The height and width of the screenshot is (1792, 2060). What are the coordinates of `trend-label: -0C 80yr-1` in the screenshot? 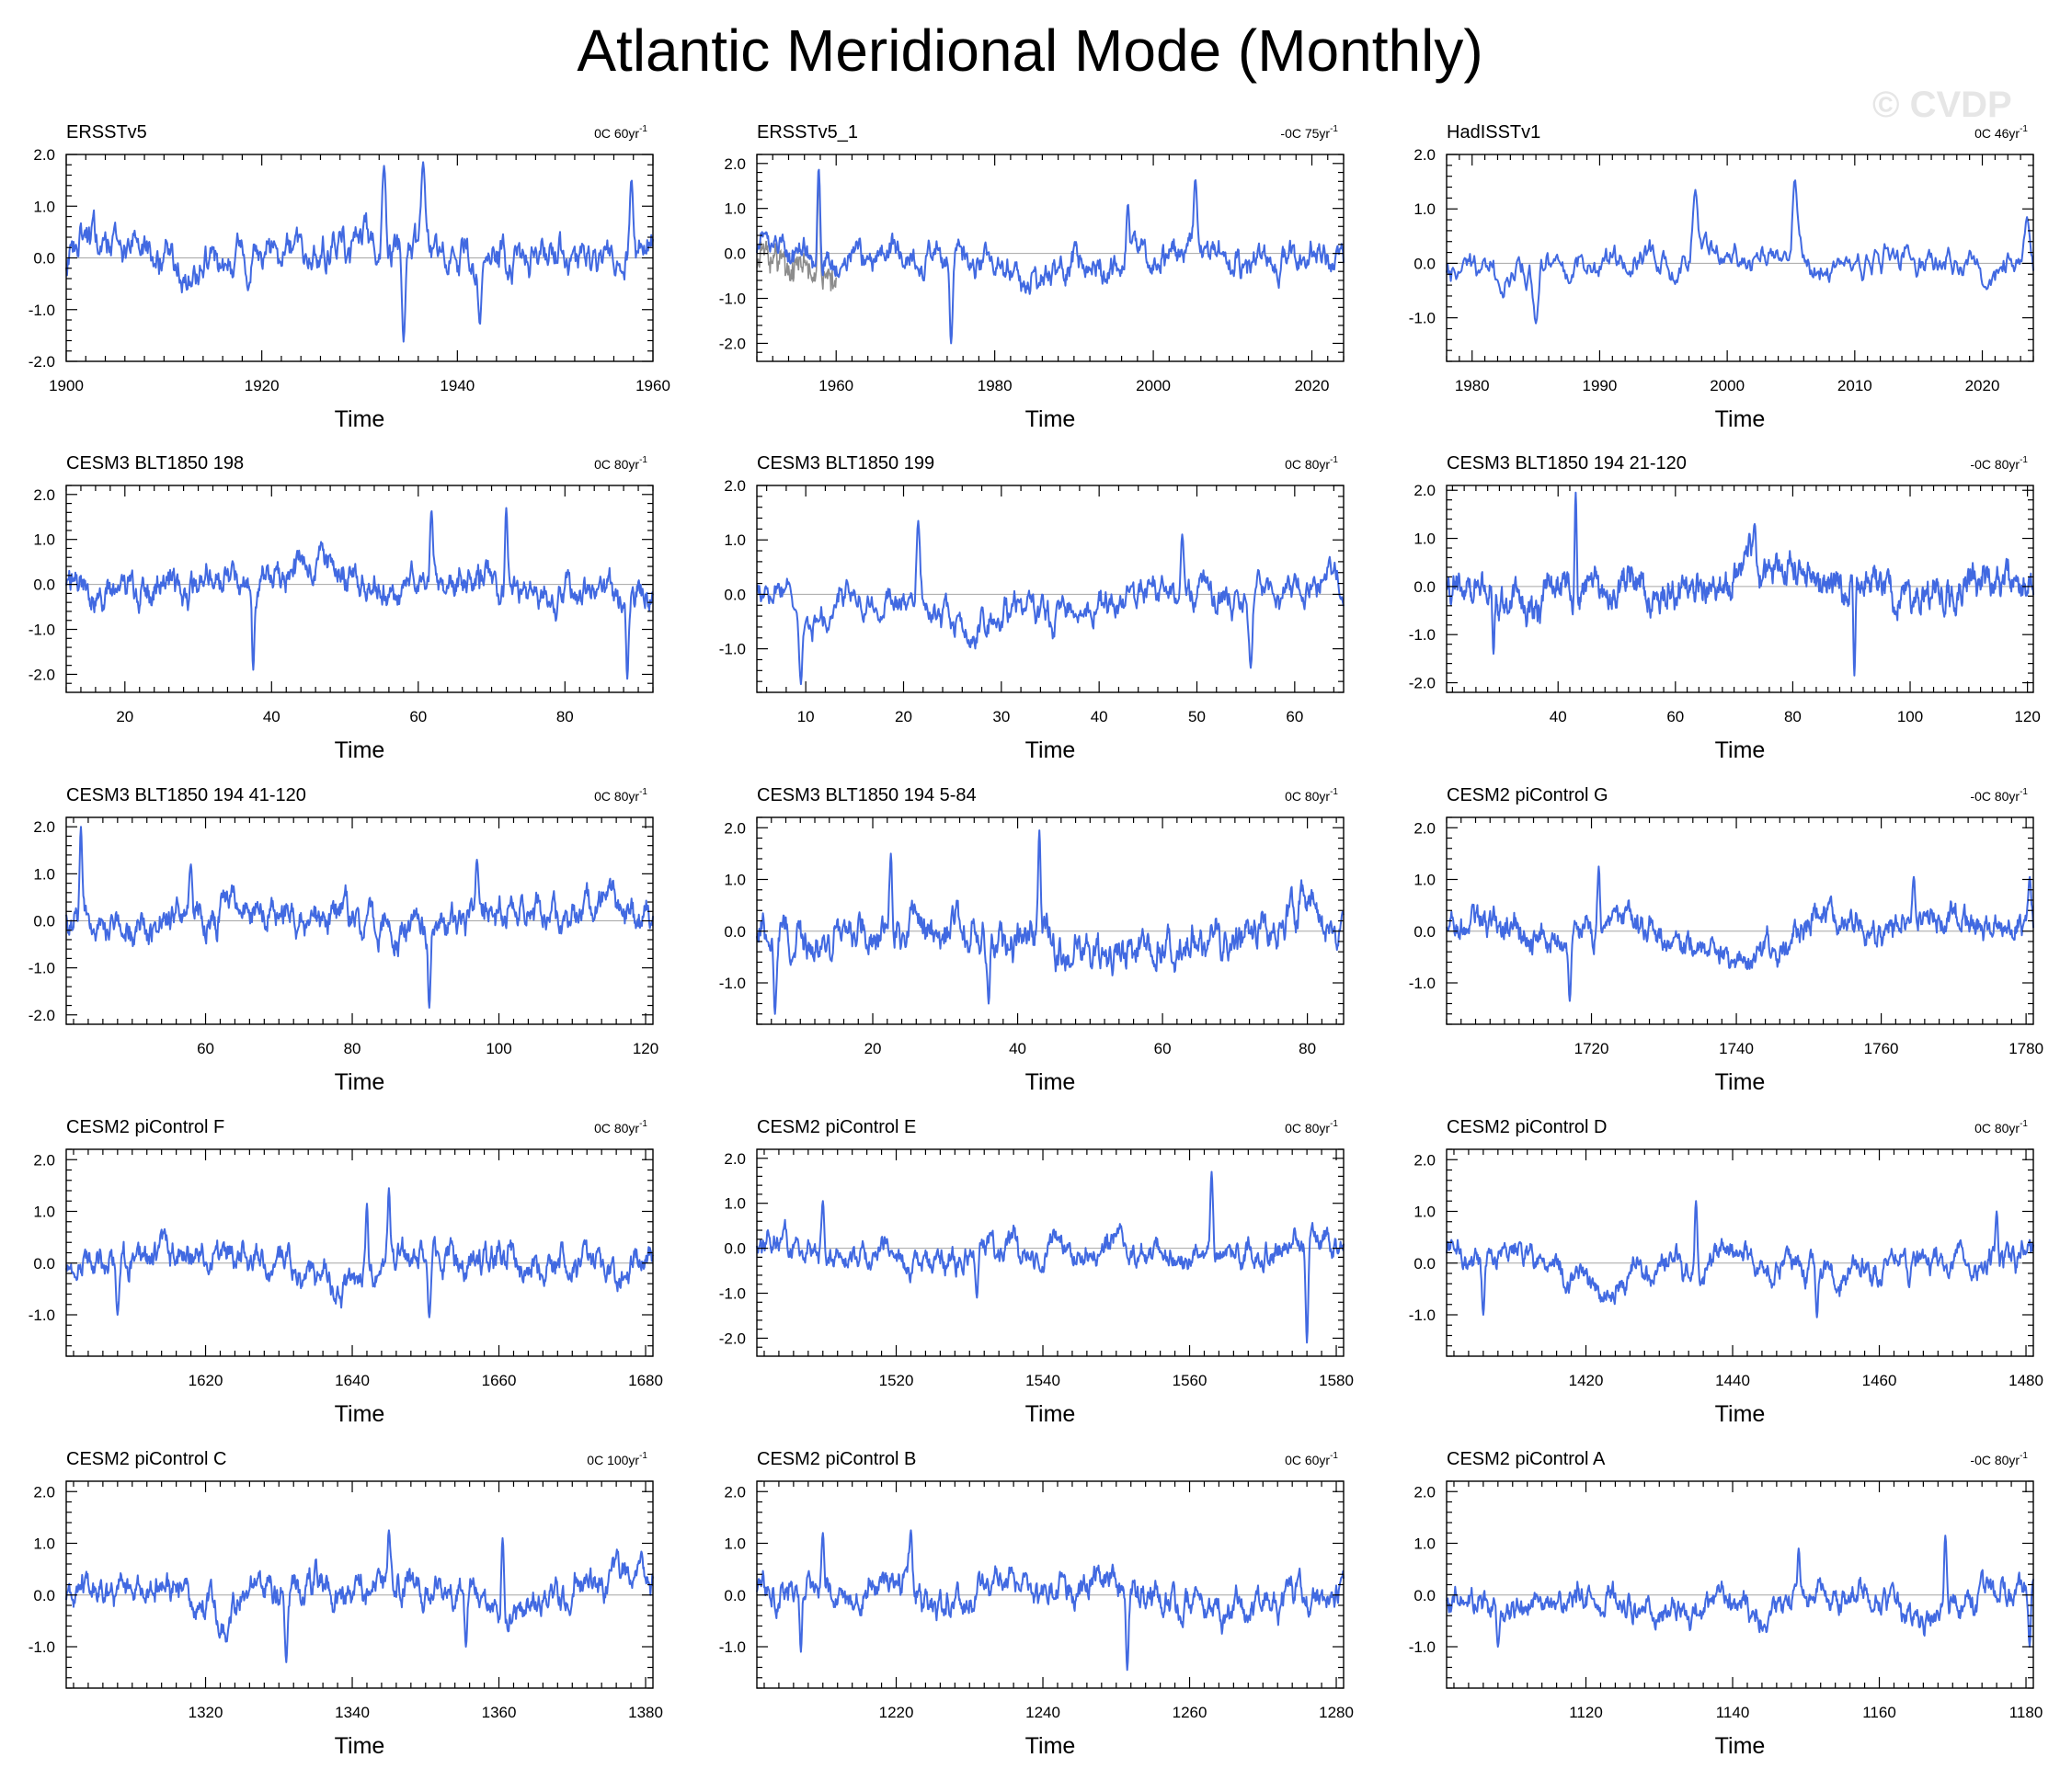 It's located at (1999, 1459).